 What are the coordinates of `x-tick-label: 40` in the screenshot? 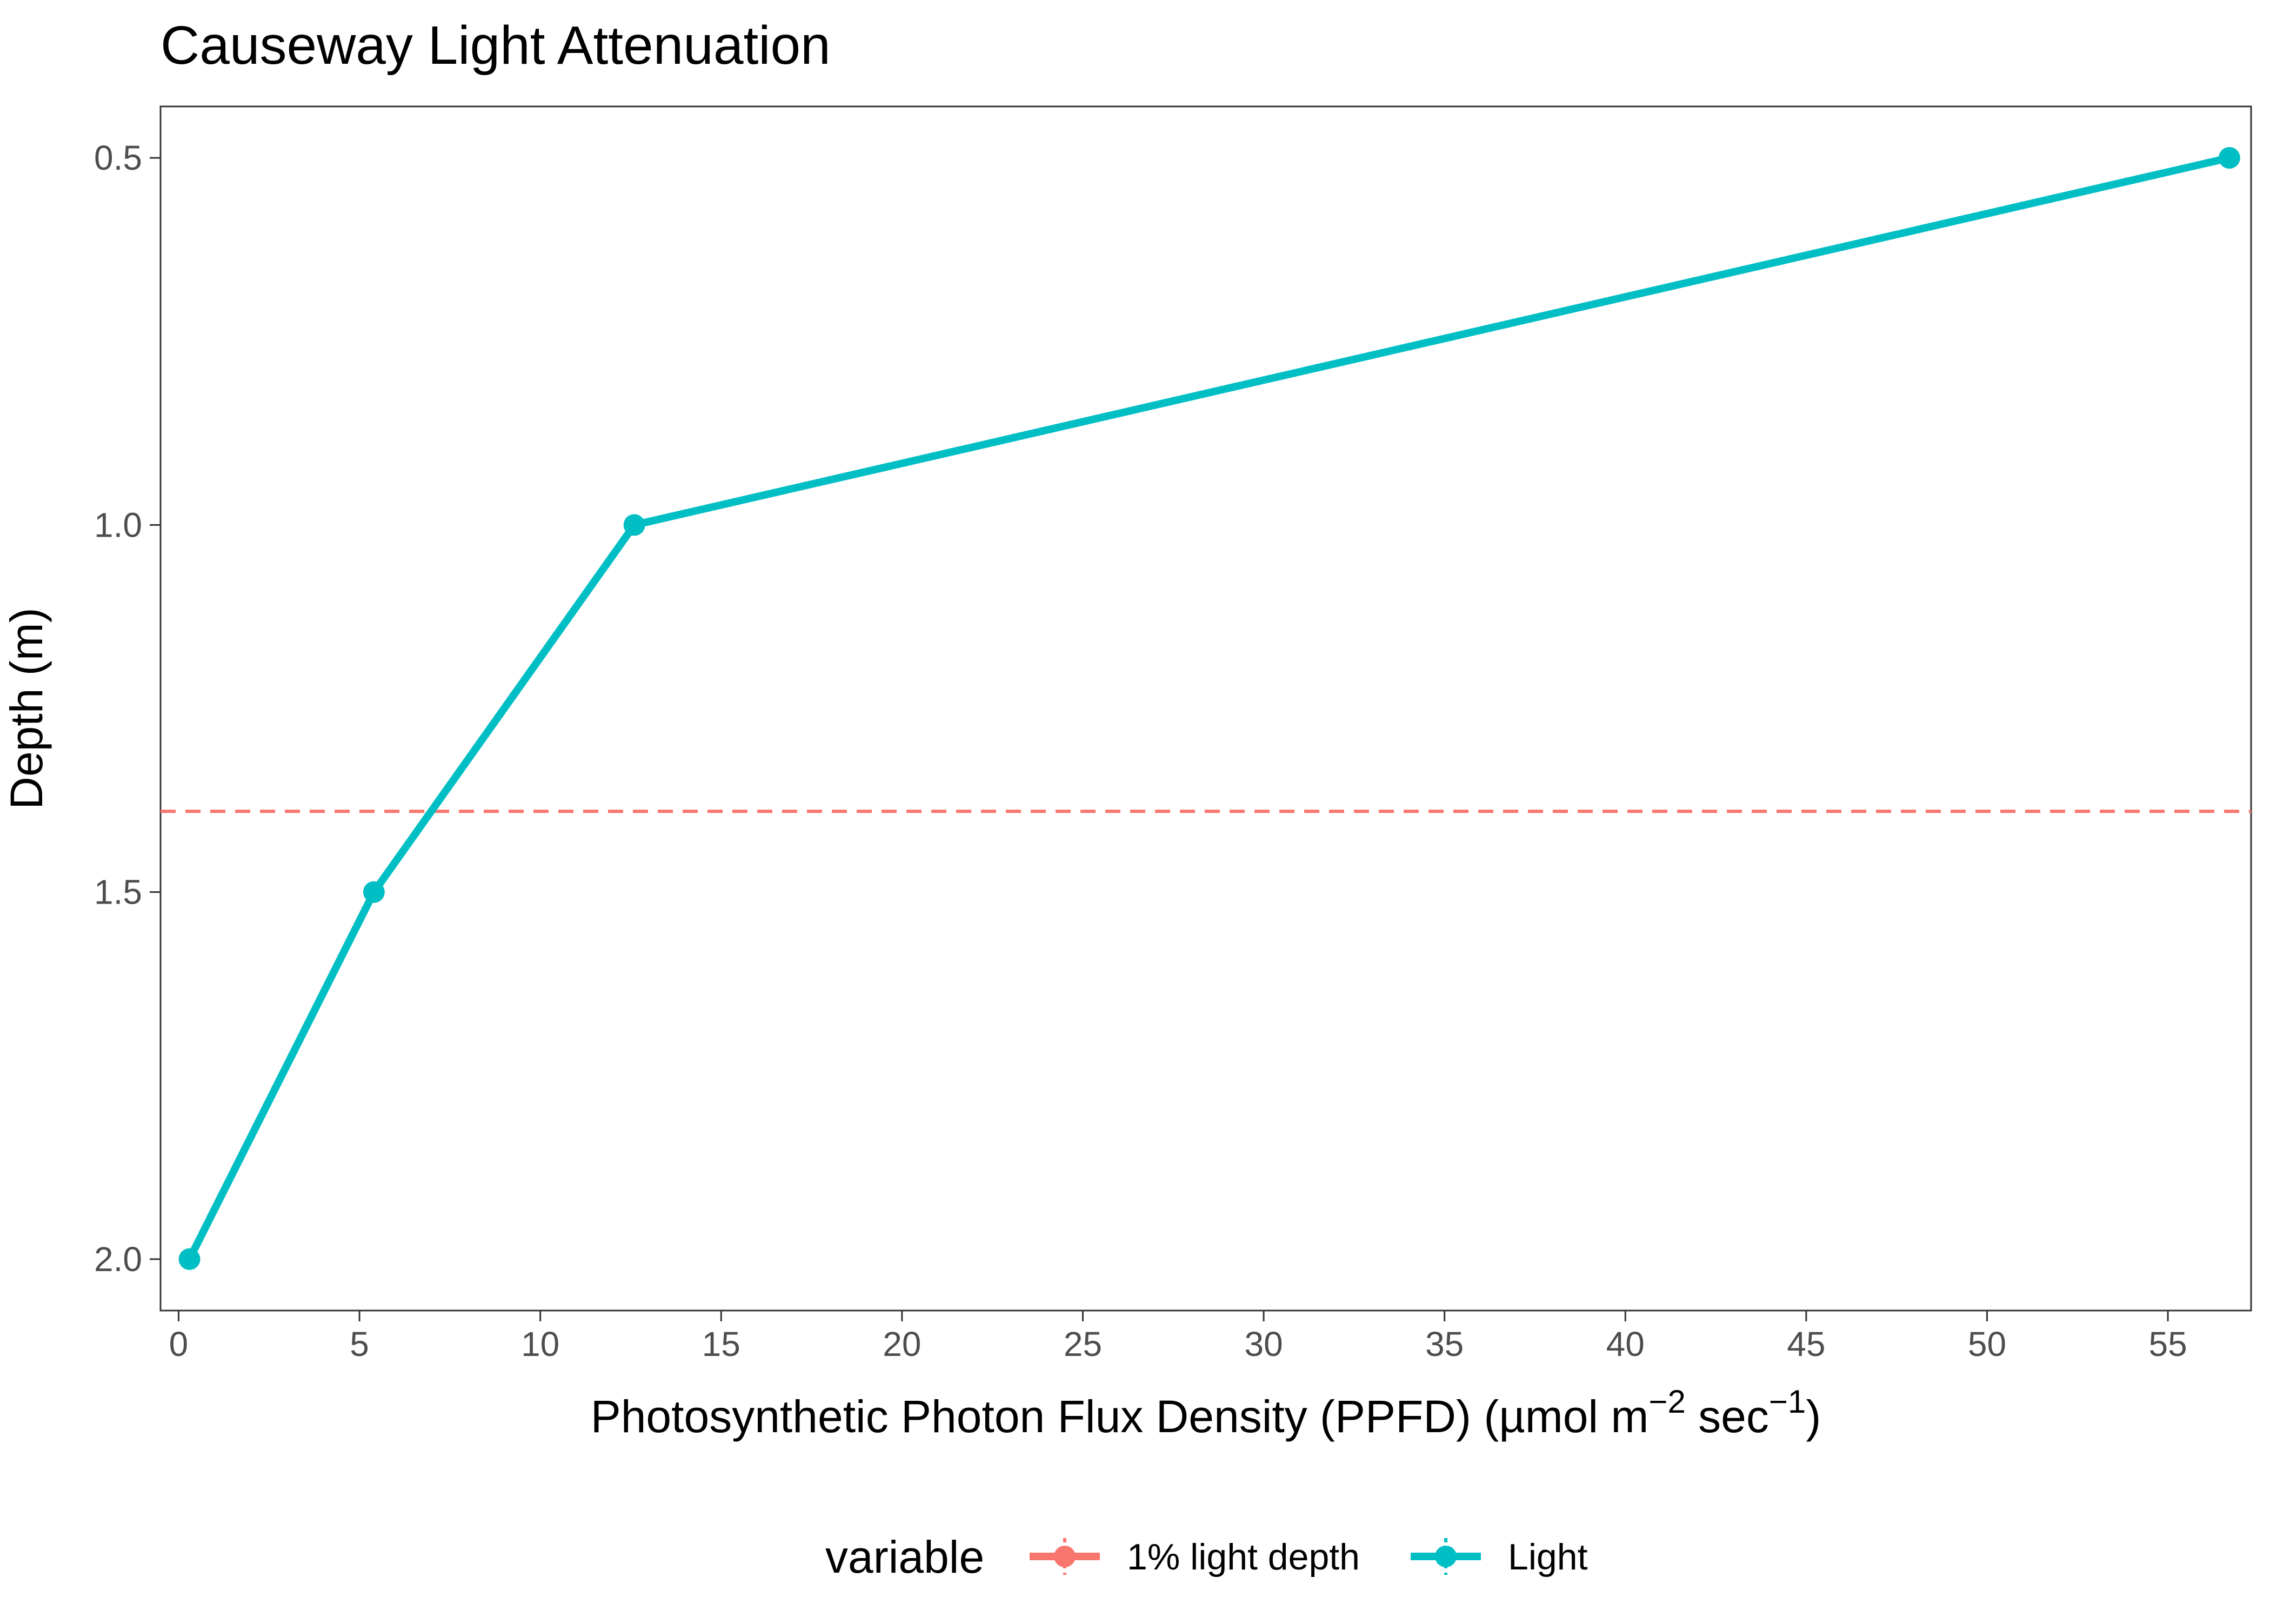 It's located at (1625, 1345).